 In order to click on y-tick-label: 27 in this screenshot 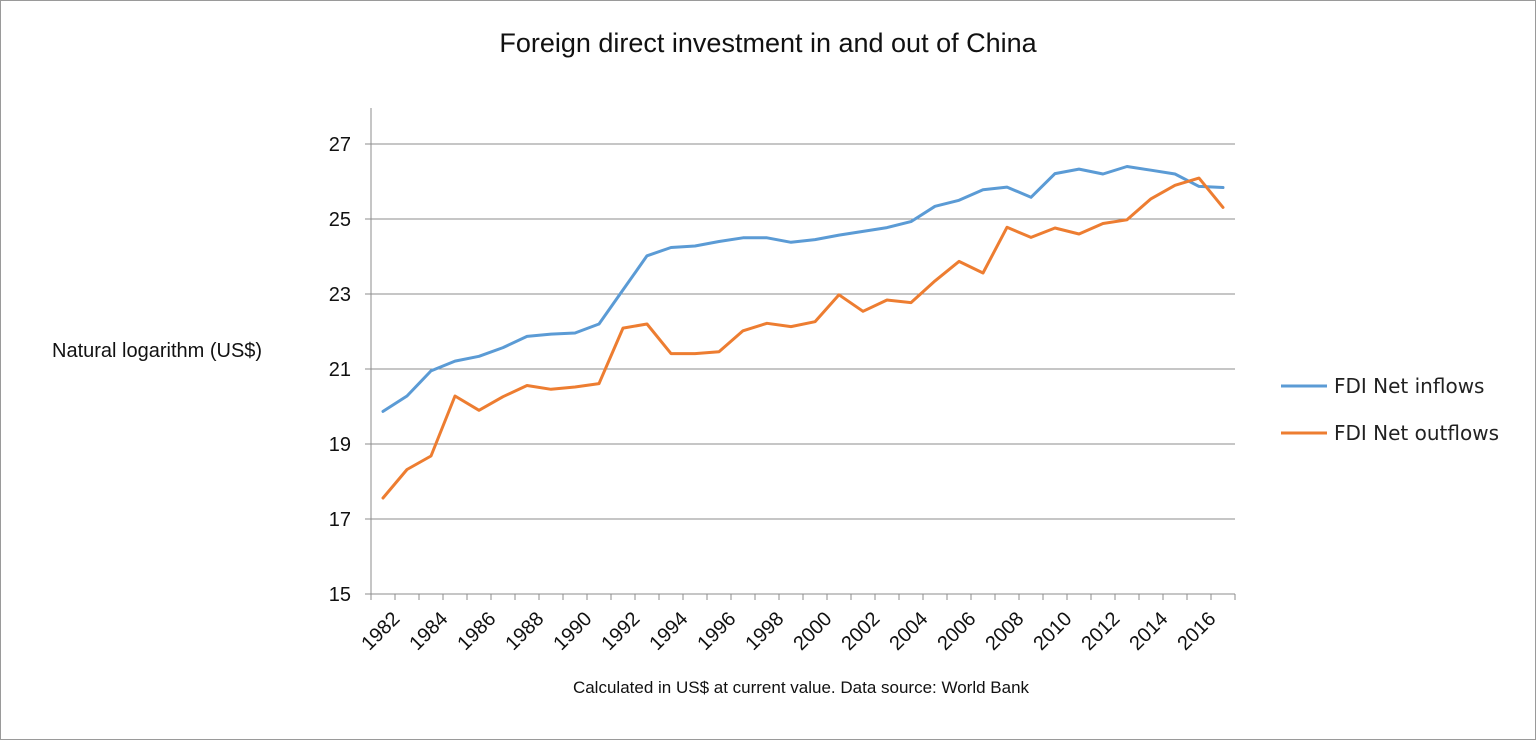, I will do `click(340, 145)`.